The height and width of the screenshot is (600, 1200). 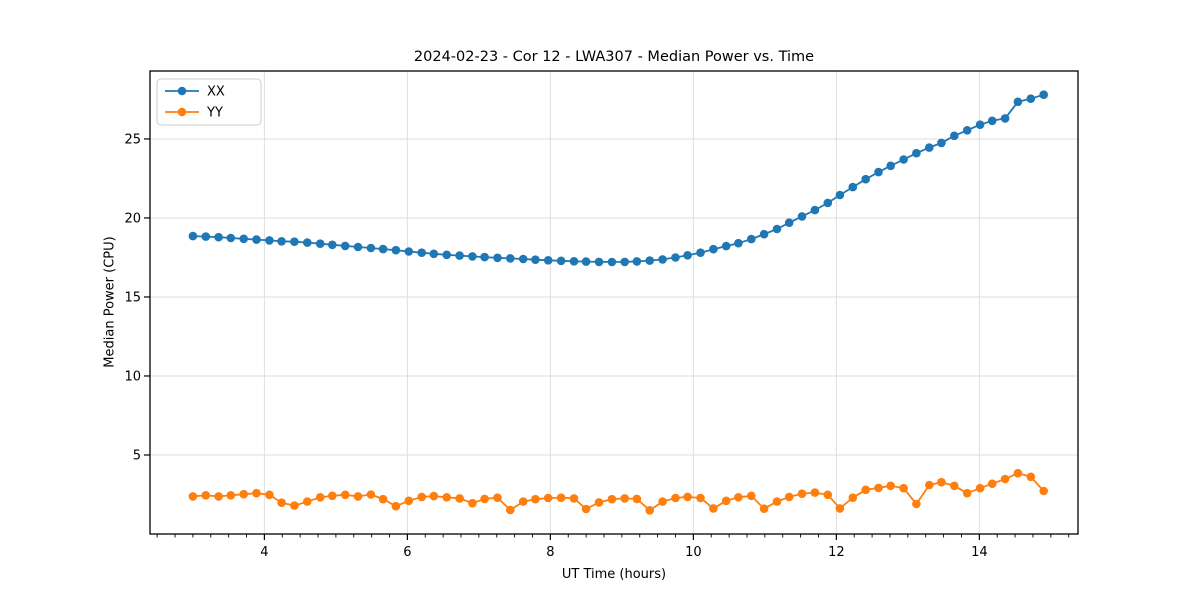 What do you see at coordinates (132, 297) in the screenshot?
I see `y-tick-label: 15` at bounding box center [132, 297].